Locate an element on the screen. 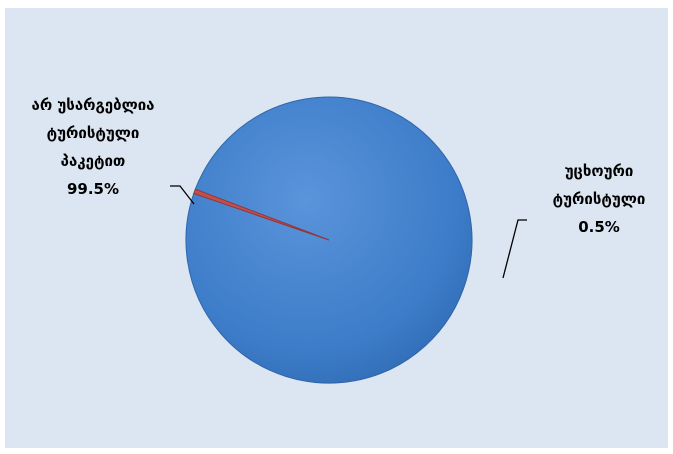  slice-label-0-line-1: ტურისტული is located at coordinates (93, 133).